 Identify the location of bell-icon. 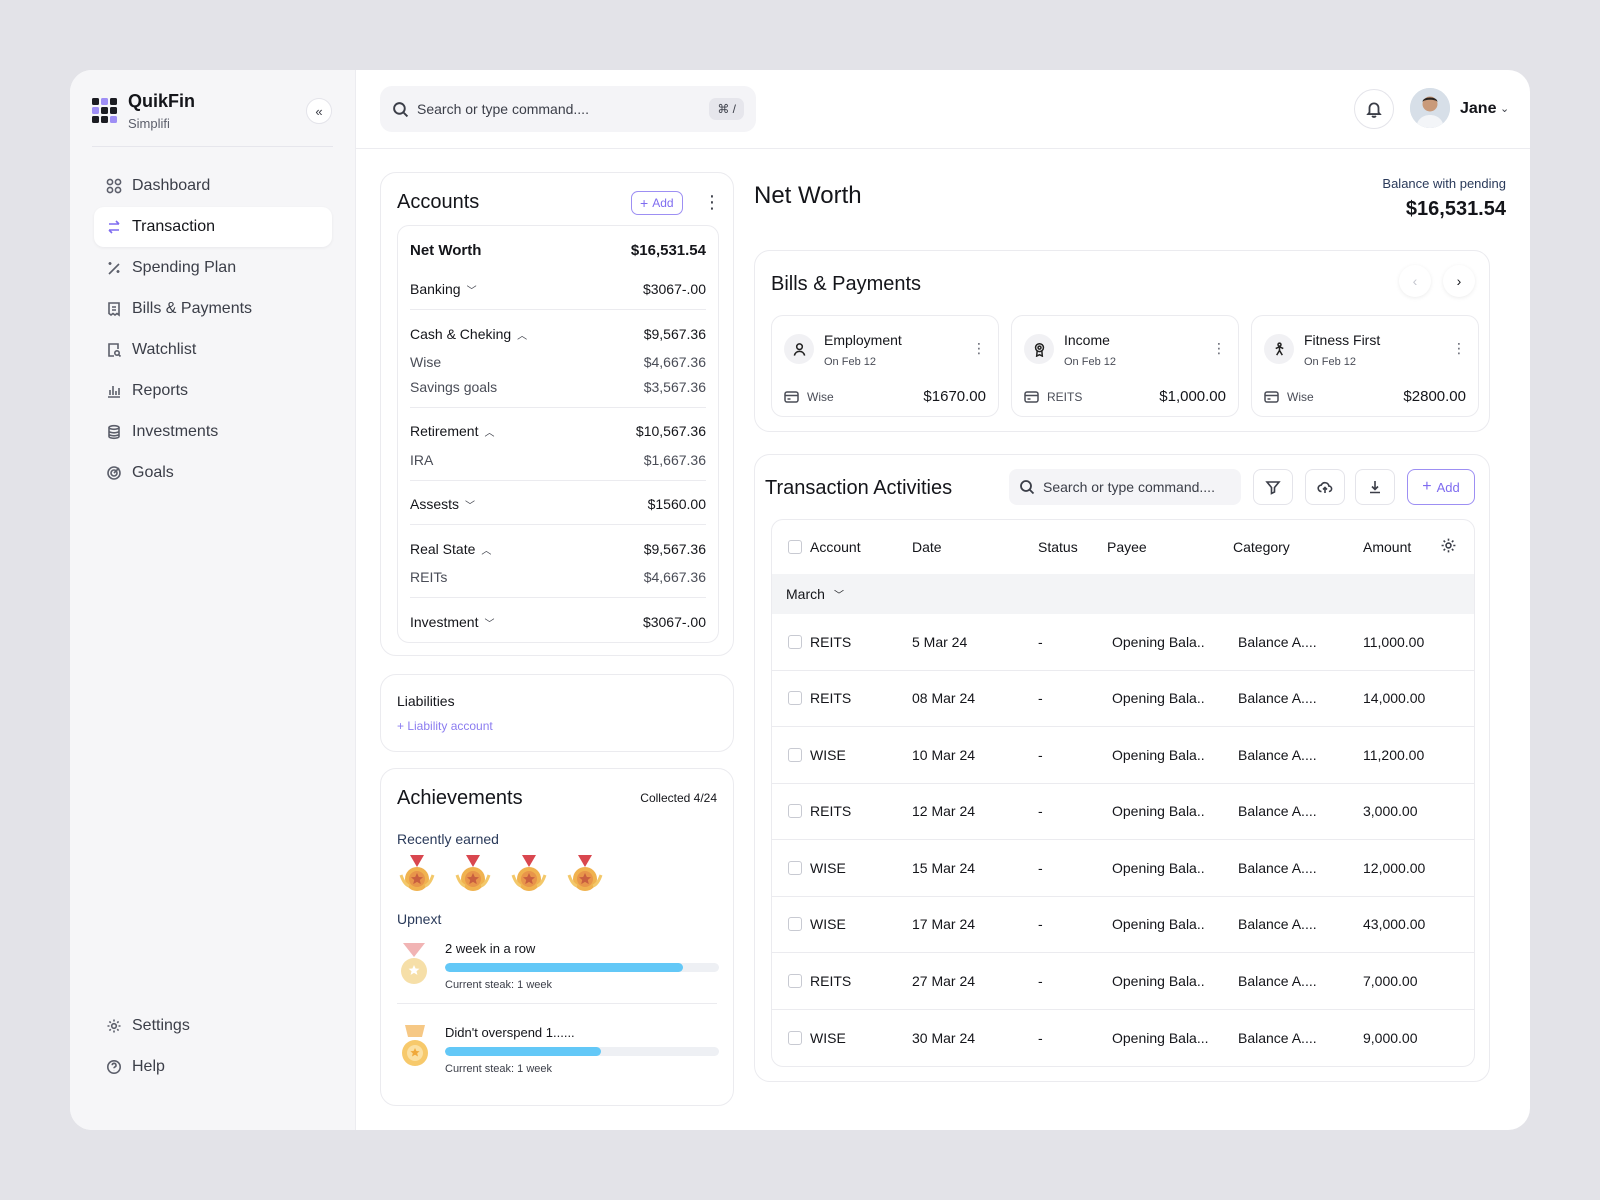
(1374, 110).